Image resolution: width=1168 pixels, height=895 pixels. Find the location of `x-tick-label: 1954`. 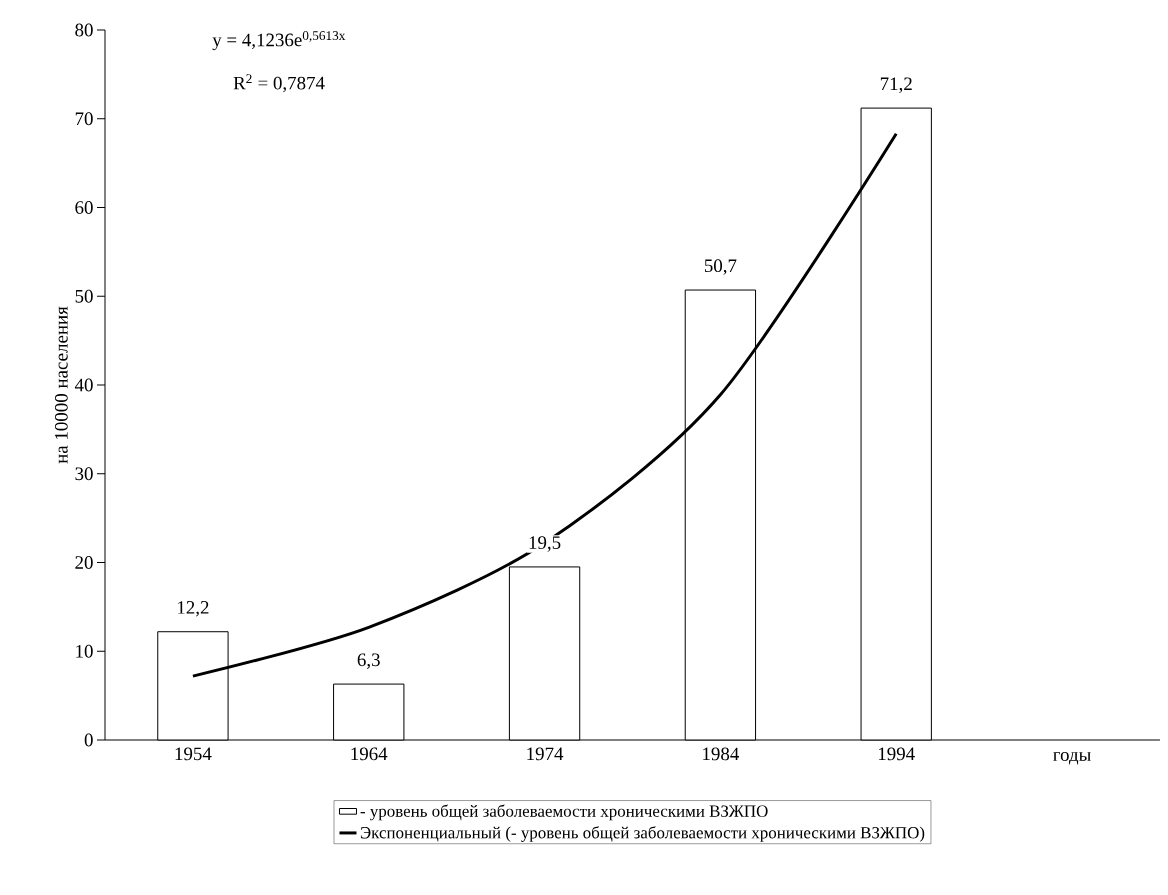

x-tick-label: 1954 is located at coordinates (193, 754).